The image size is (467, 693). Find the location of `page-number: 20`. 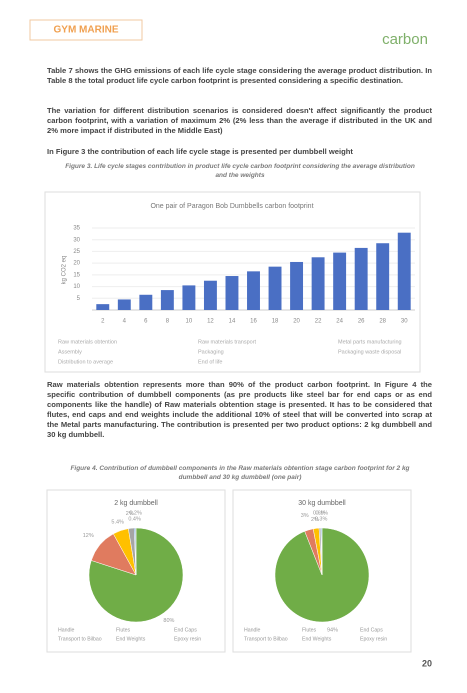

page-number: 20 is located at coordinates (427, 663).